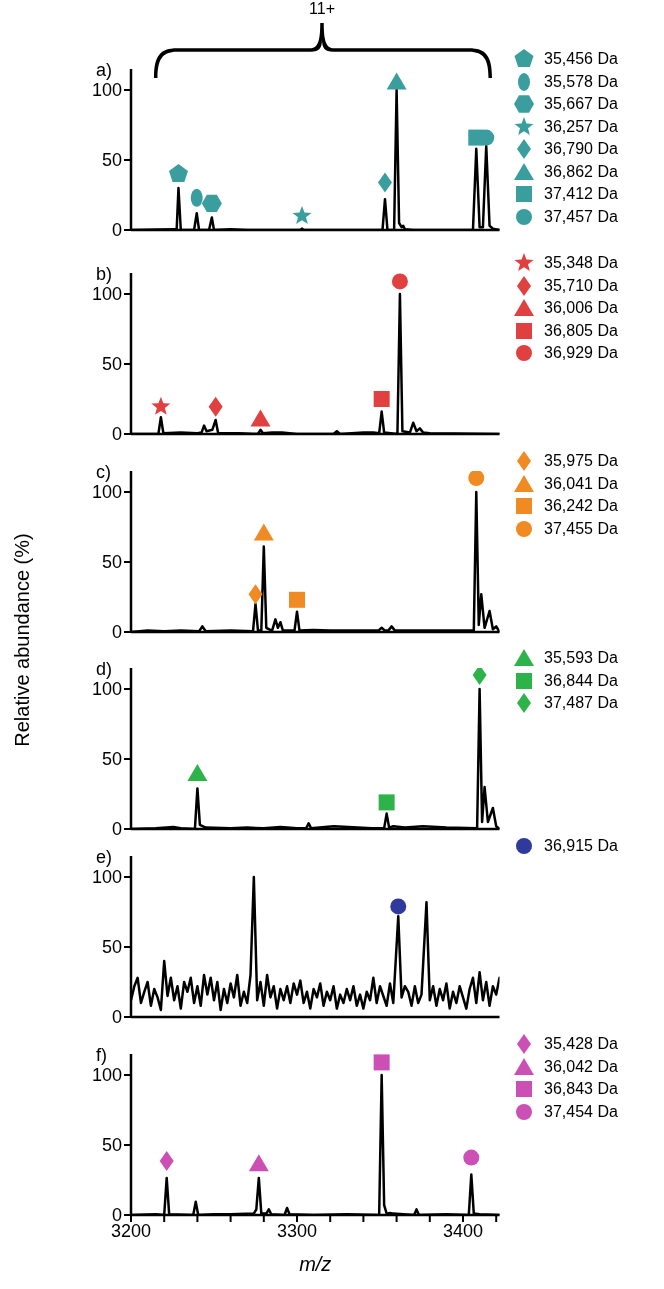 The width and height of the screenshot is (664, 1289). I want to click on text: 11+, so click(322, 9).